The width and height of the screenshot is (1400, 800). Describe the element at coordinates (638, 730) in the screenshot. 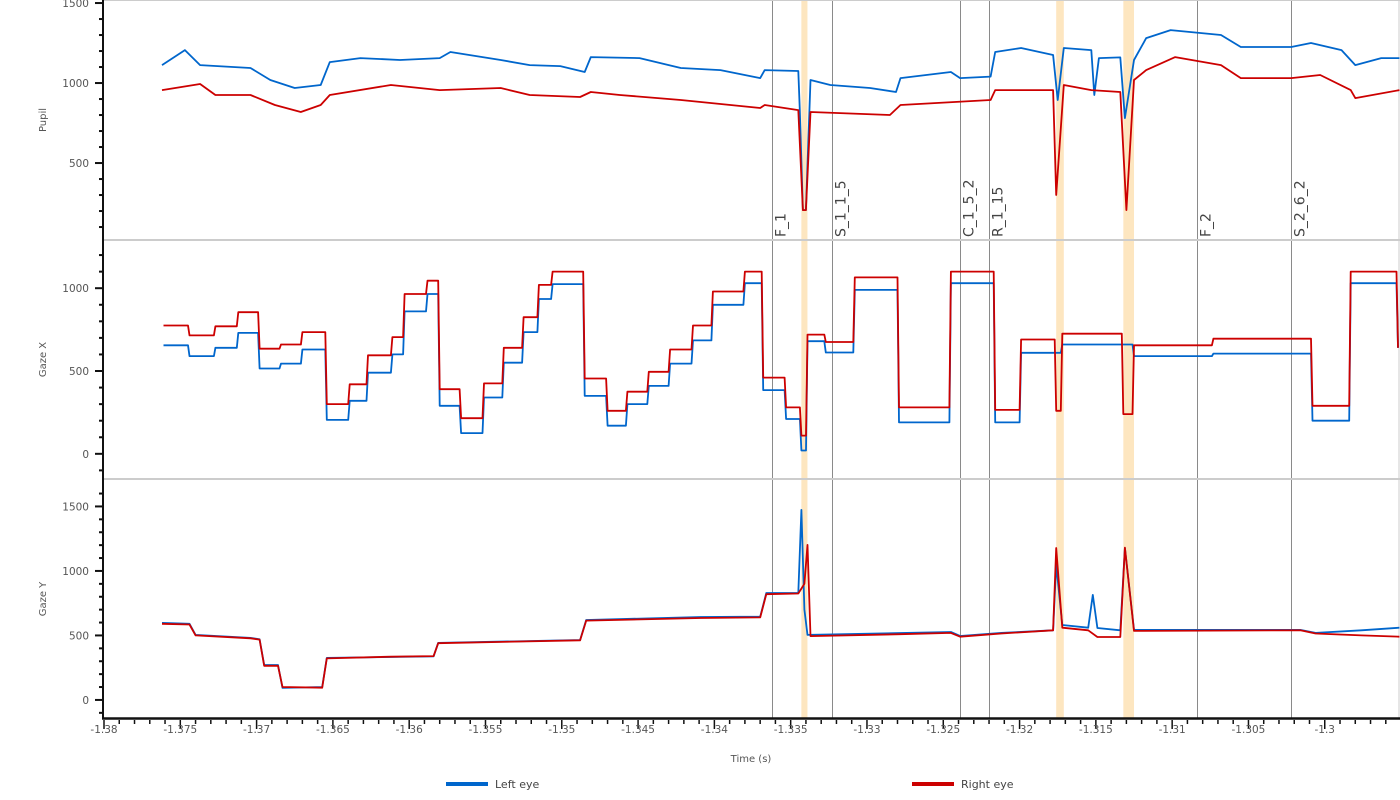

I see `x-tick-label: -1.345` at that location.